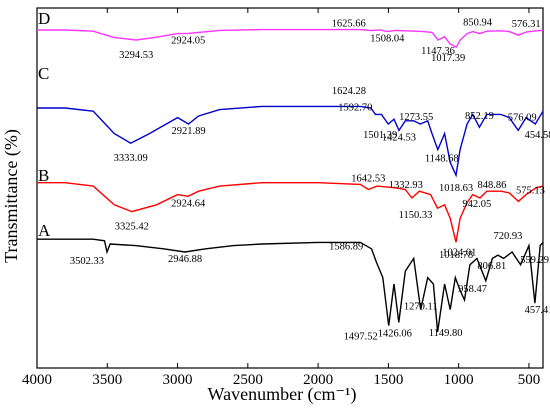  I want to click on peak-label-A-2946.88: 2946.88, so click(185, 259).